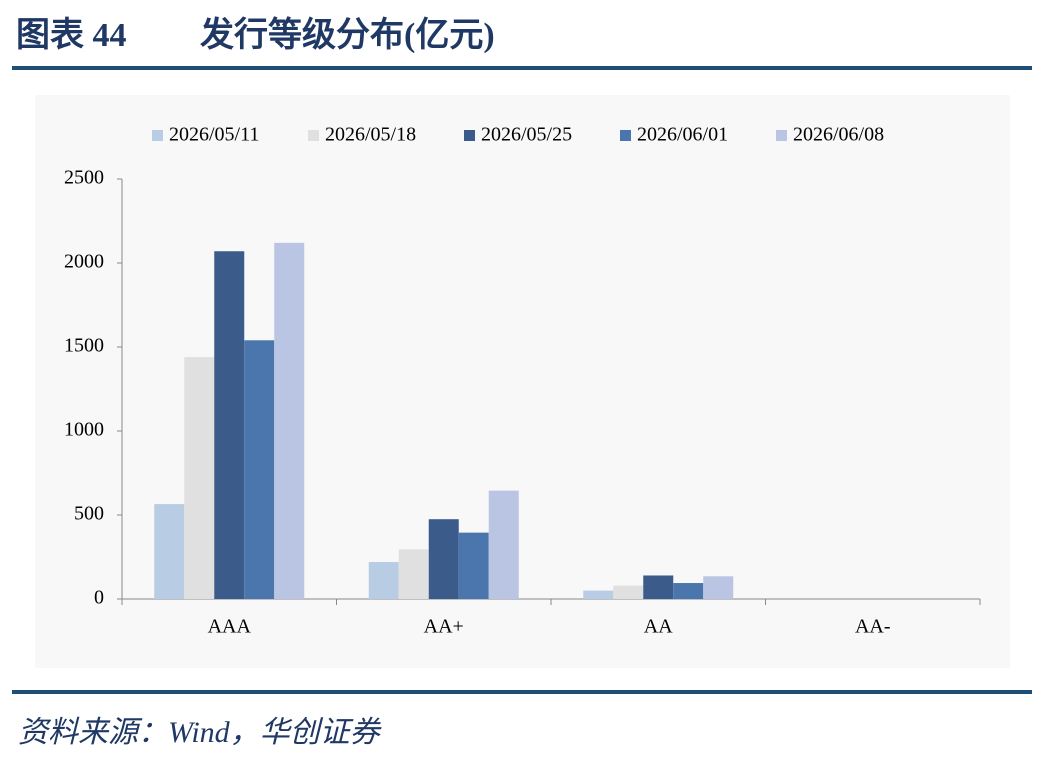 This screenshot has width=1041, height=770. What do you see at coordinates (347, 35) in the screenshot?
I see `chart-title: 发行等级分布(亿元)` at bounding box center [347, 35].